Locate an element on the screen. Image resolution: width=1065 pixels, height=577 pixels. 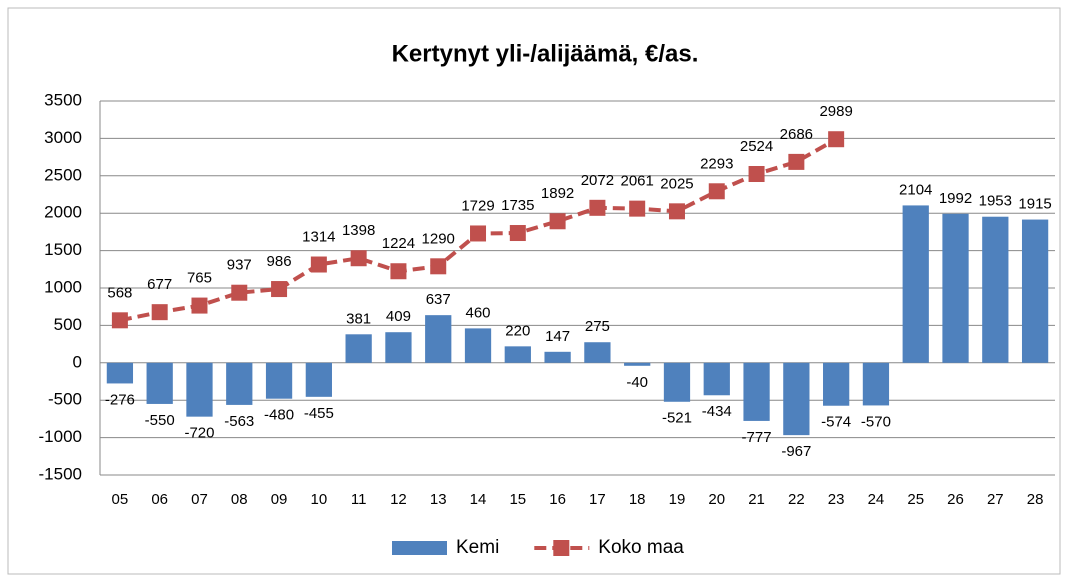
x-tick-label: 06 is located at coordinates (159, 499).